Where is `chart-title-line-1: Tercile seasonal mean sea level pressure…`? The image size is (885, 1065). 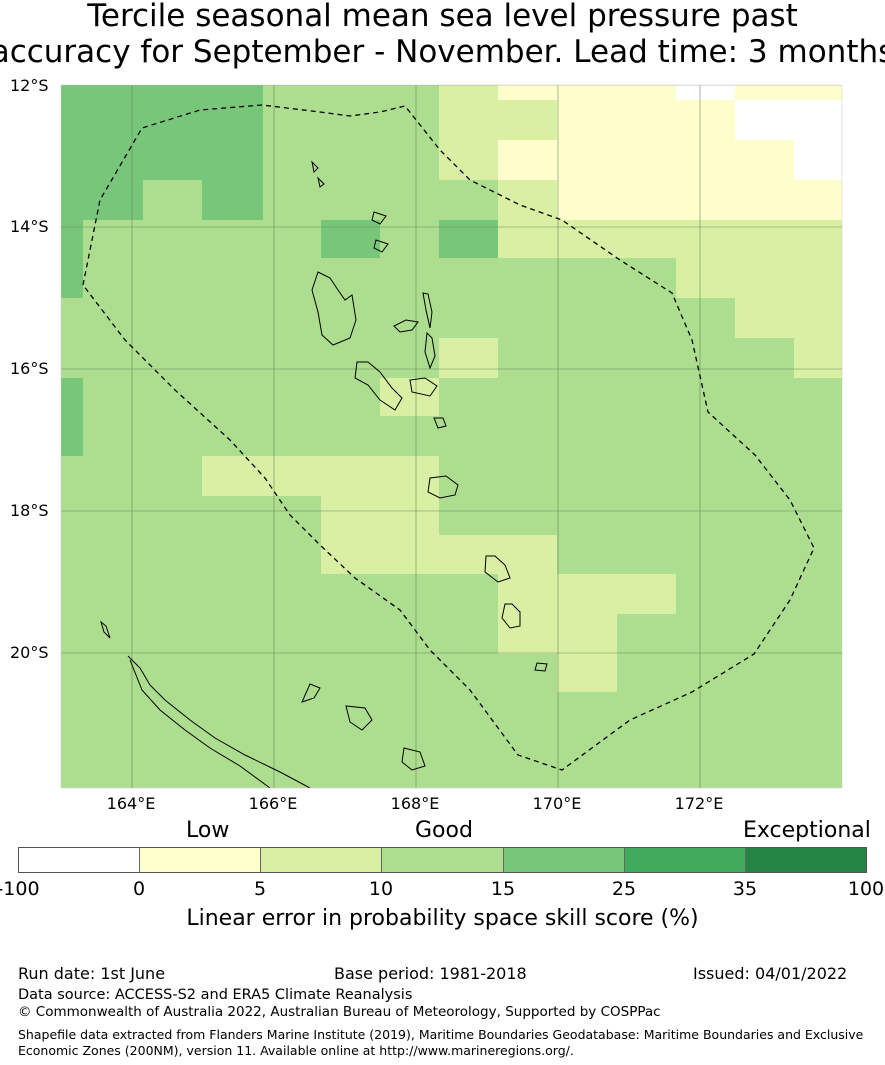
chart-title-line-1: Tercile seasonal mean sea level pressure… is located at coordinates (442, 17).